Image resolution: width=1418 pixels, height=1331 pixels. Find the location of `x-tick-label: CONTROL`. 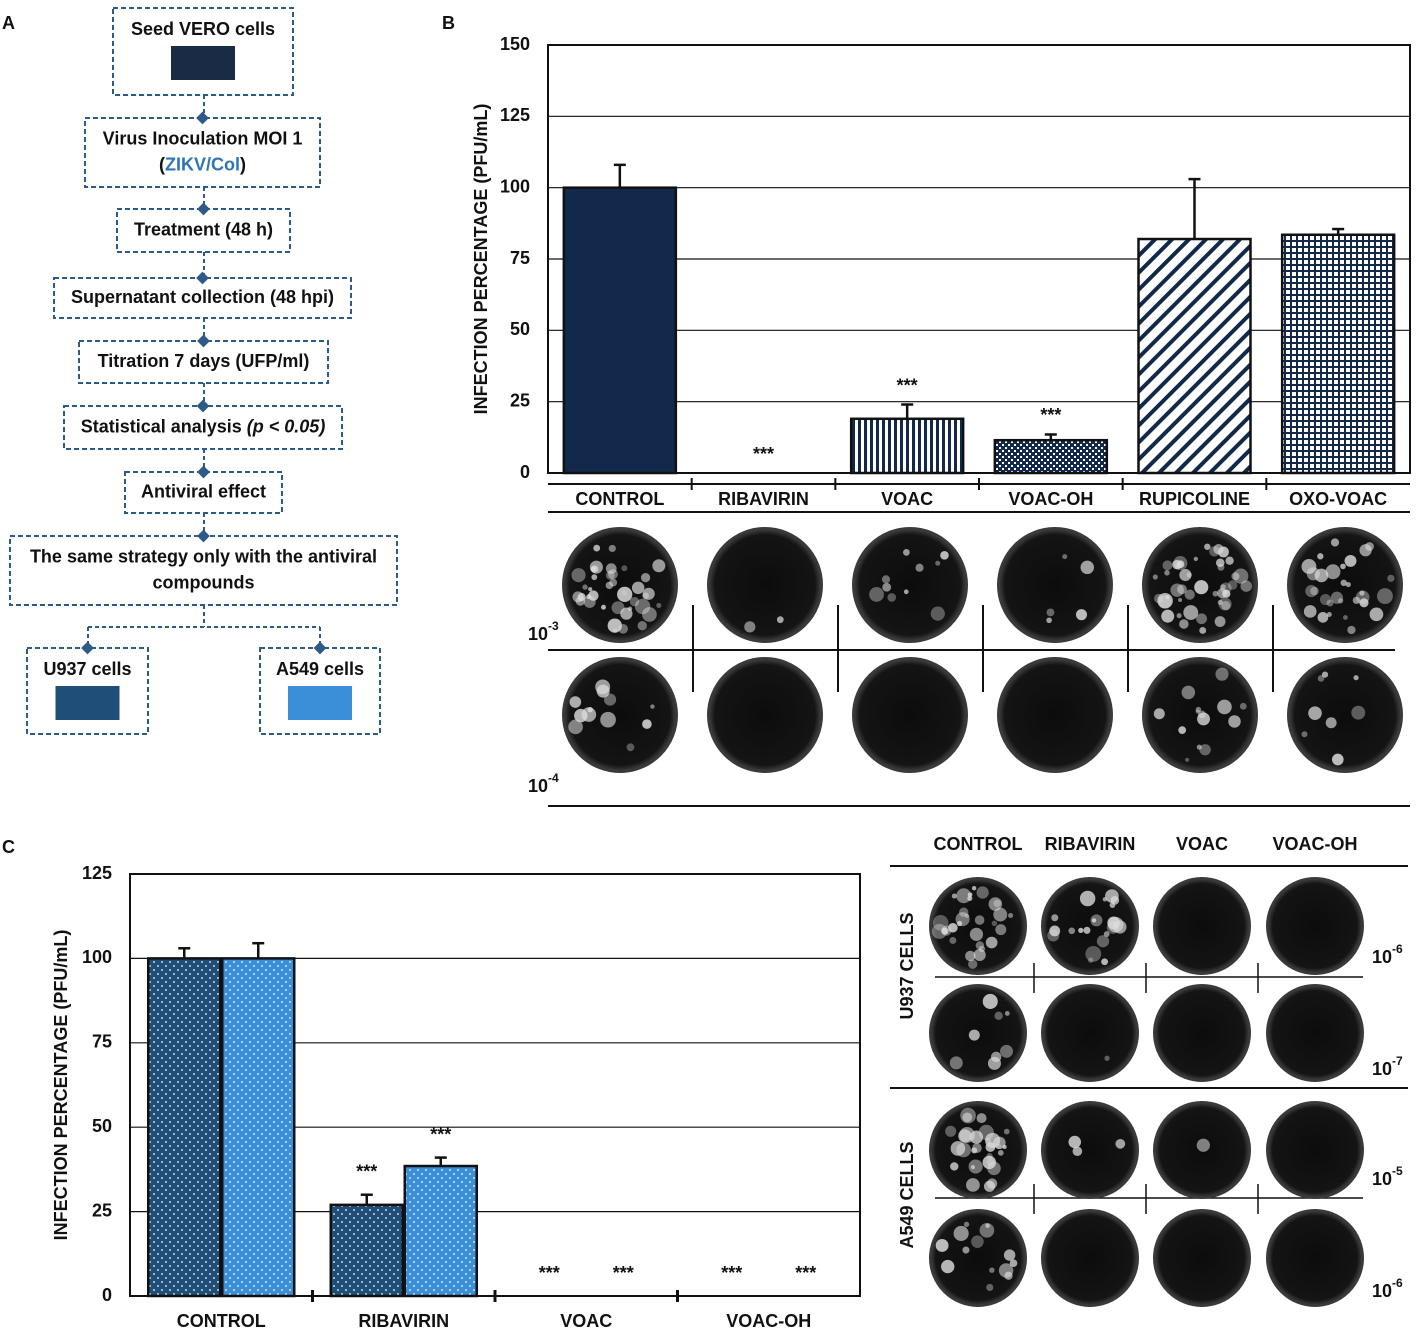

x-tick-label: CONTROL is located at coordinates (619, 499).